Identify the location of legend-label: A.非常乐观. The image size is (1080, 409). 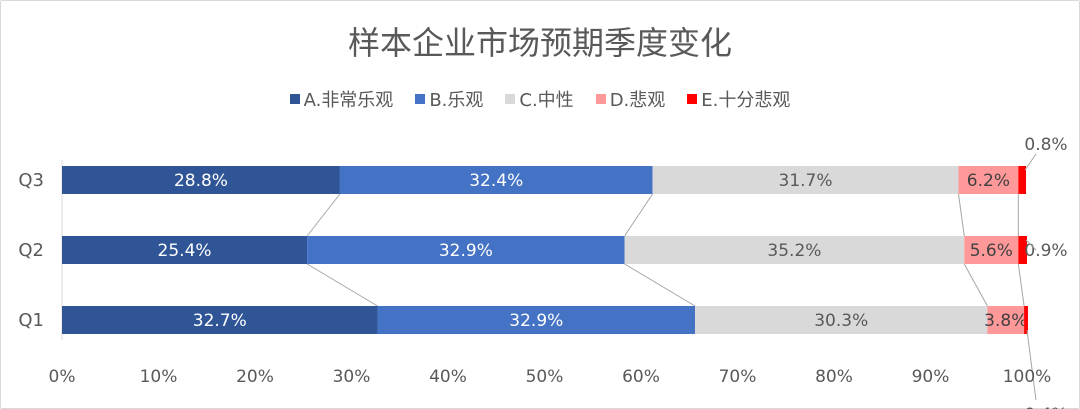
(348, 100).